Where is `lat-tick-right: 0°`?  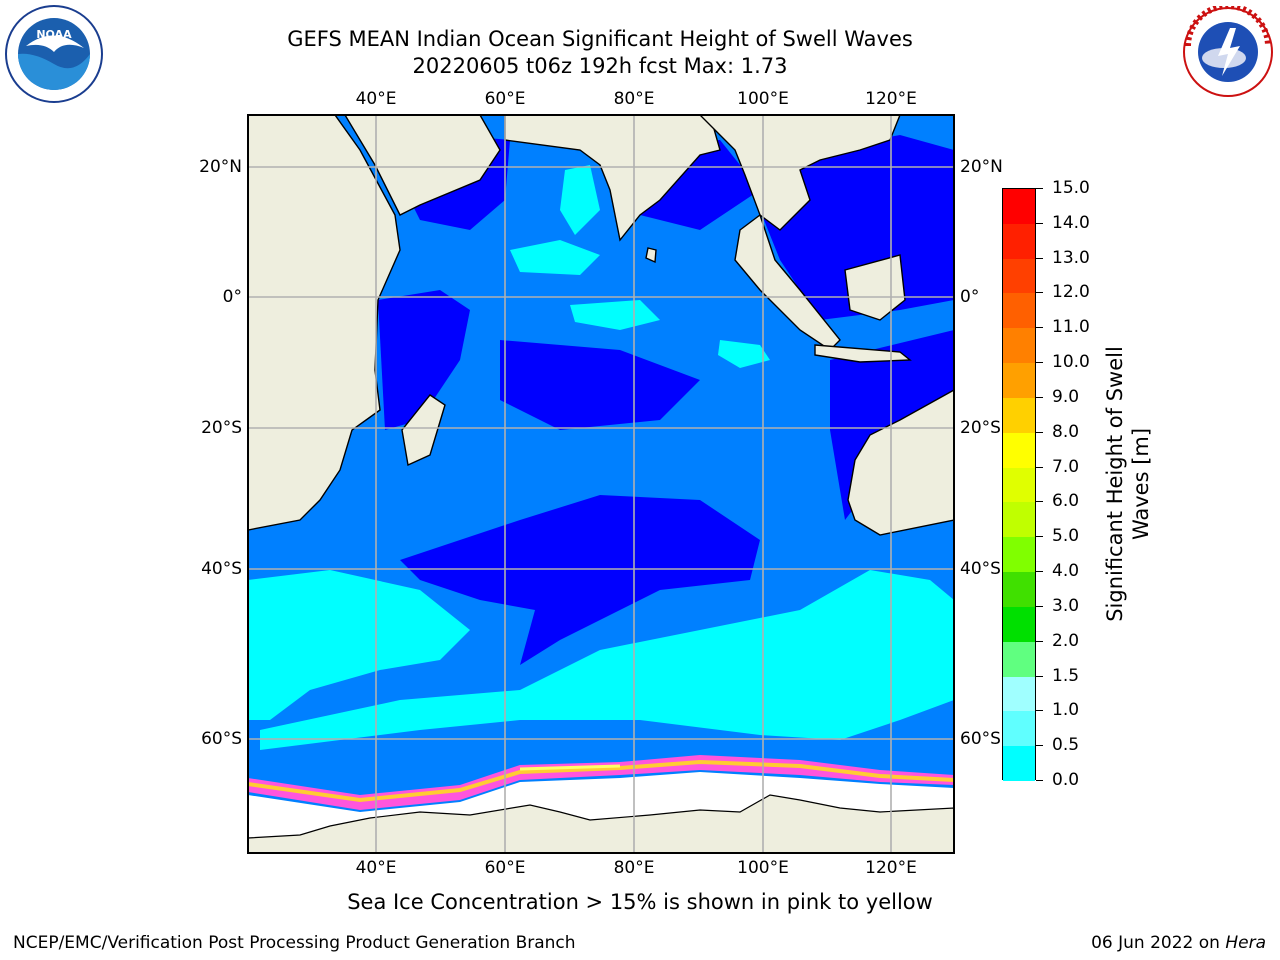 lat-tick-right: 0° is located at coordinates (970, 297).